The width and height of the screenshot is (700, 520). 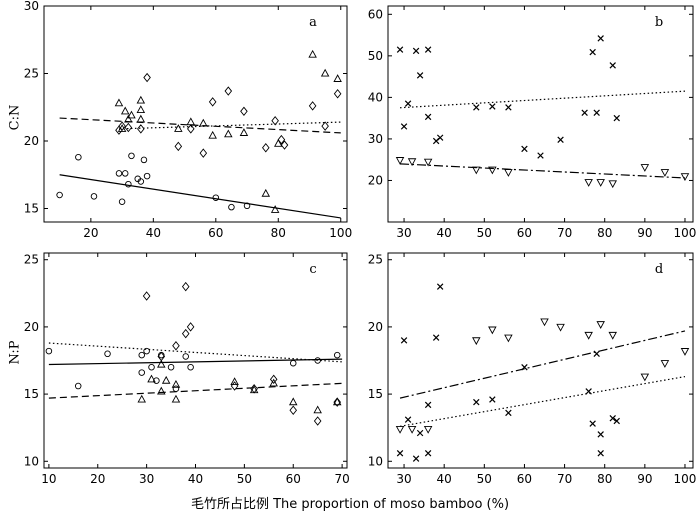 I want to click on x-tick-label: 20, so click(x=97, y=479).